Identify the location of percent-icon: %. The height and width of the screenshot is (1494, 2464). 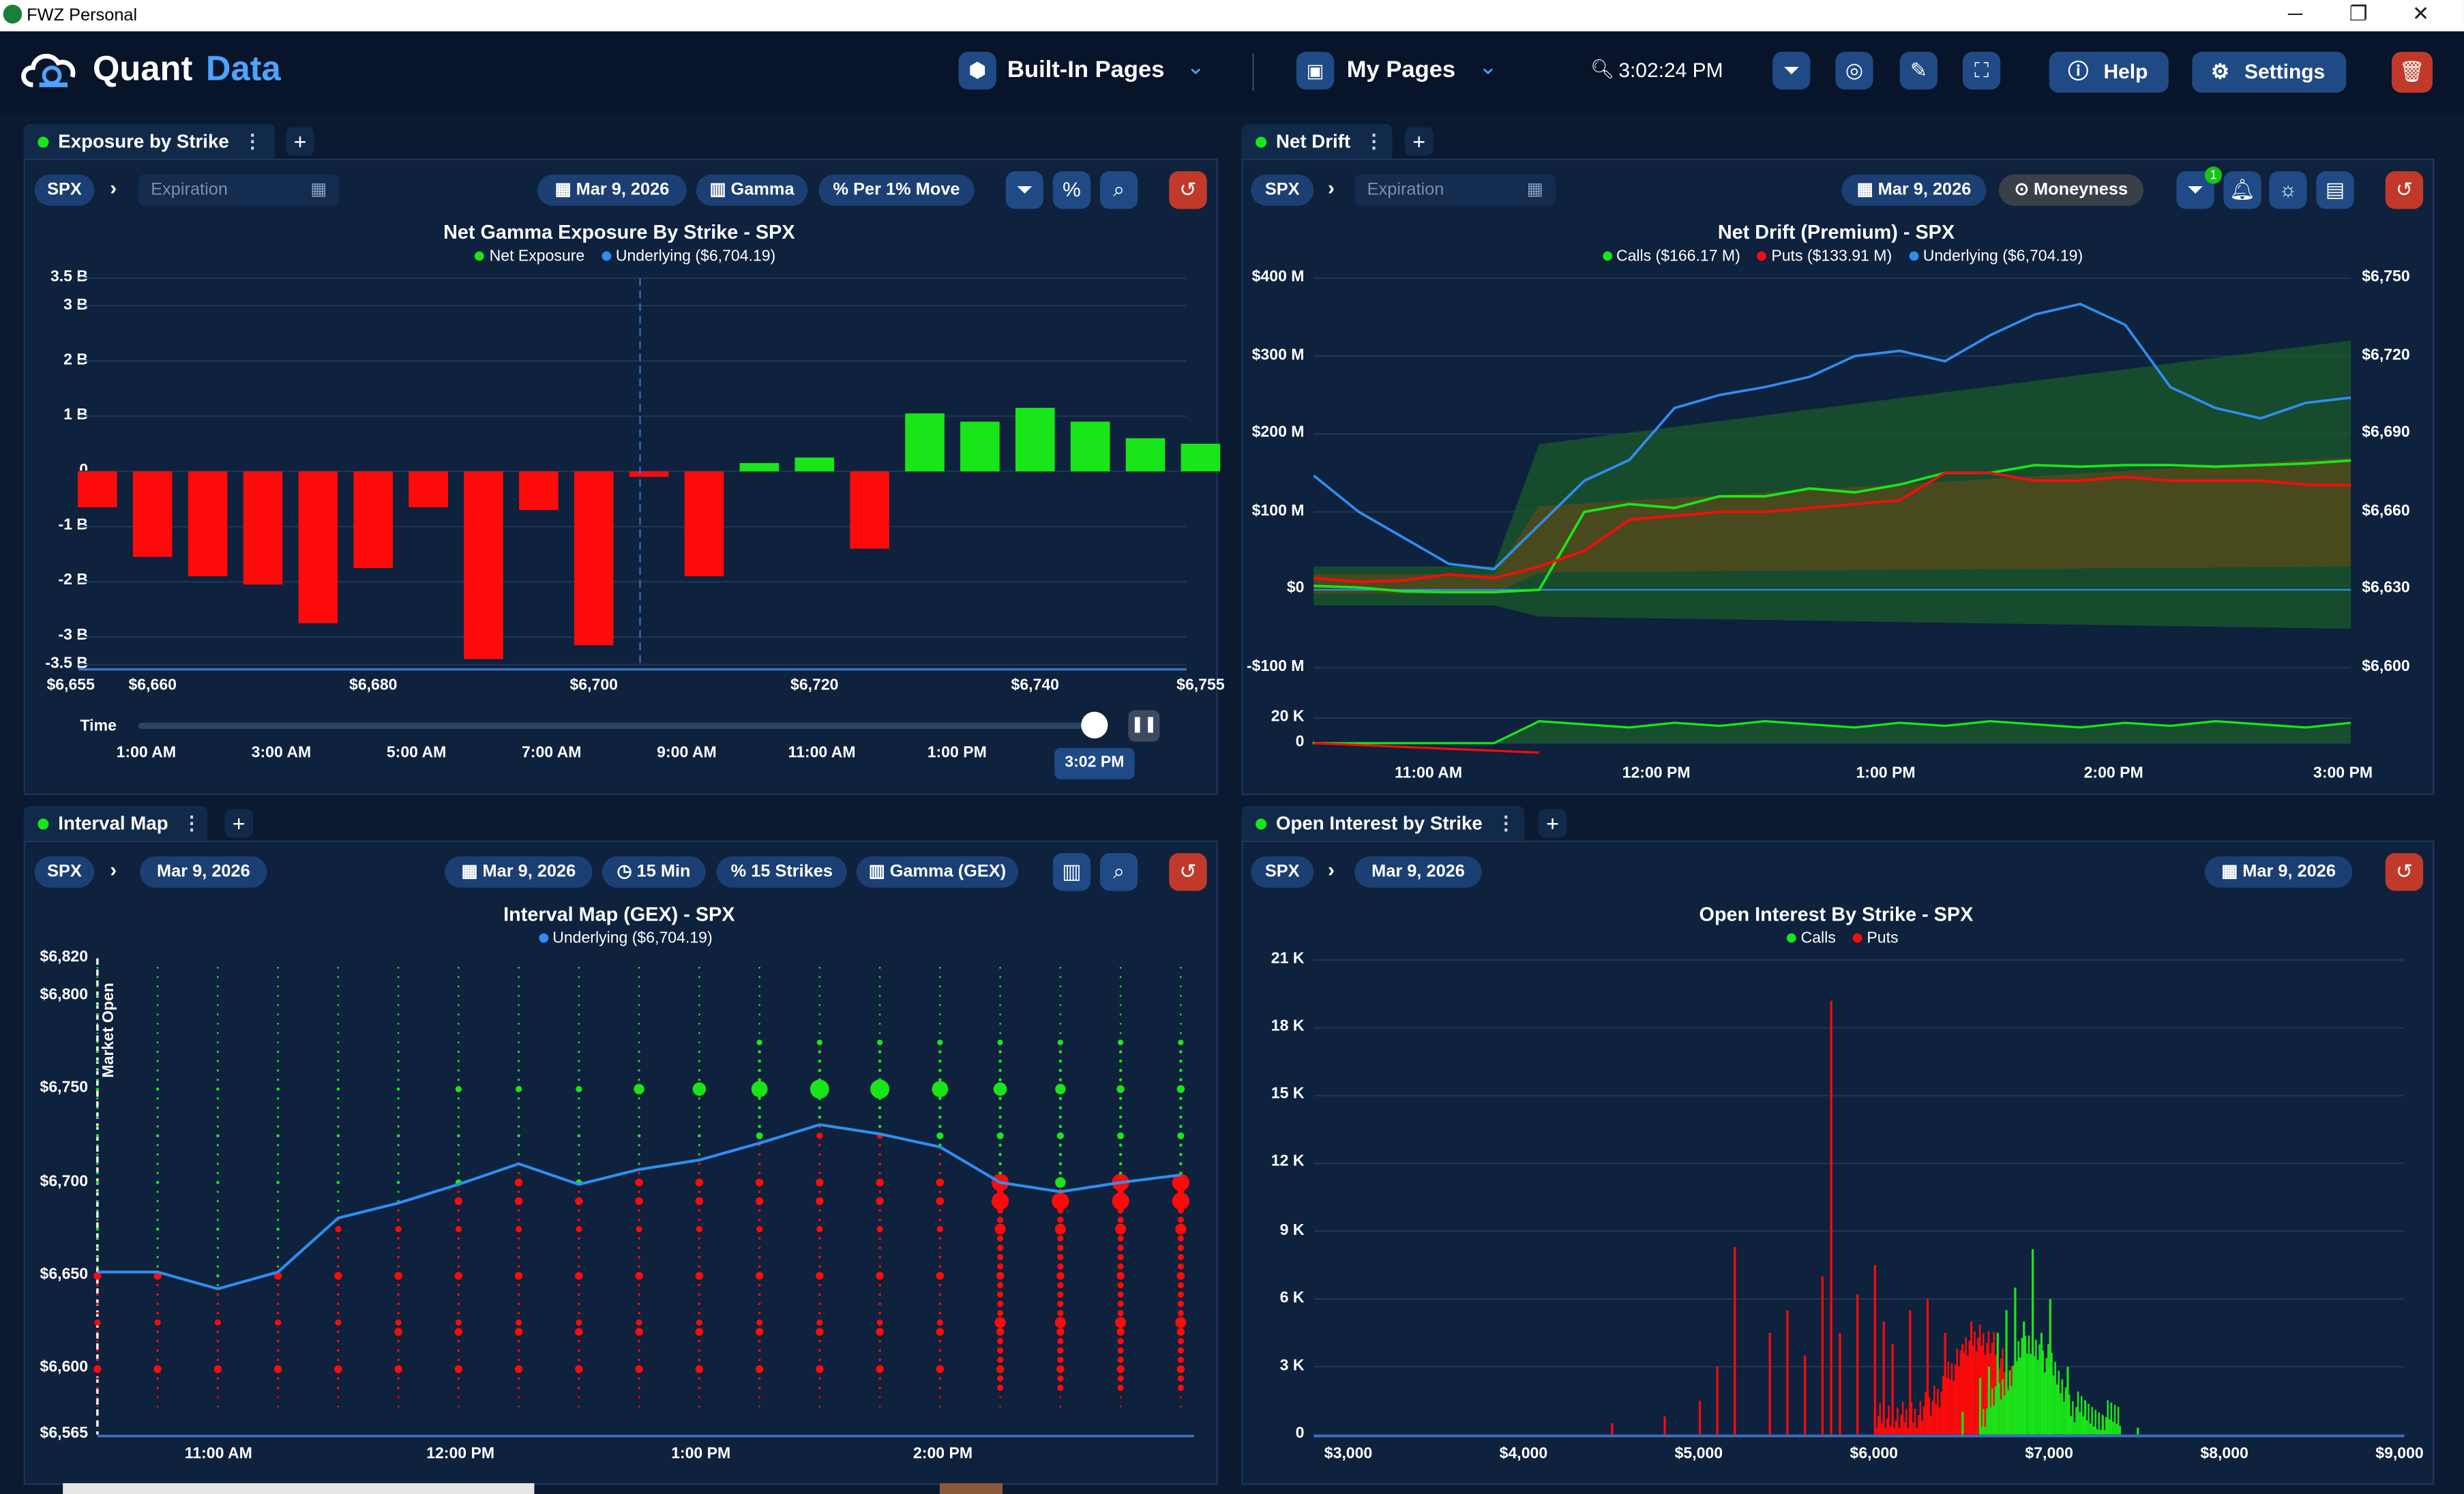
(1071, 190).